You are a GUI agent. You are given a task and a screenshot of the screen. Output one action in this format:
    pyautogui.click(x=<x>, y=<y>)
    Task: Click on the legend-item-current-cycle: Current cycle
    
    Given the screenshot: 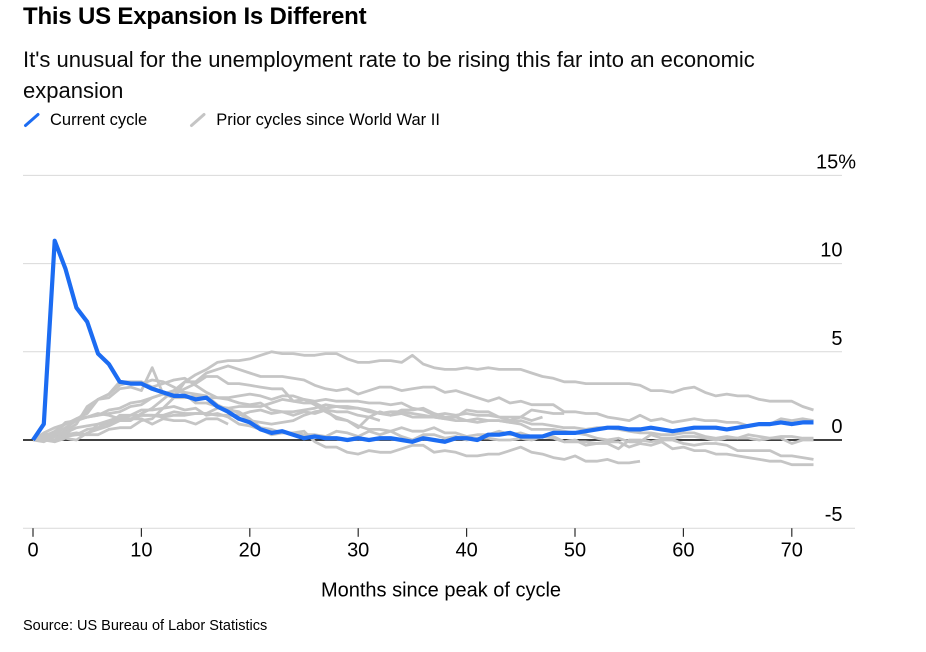 What is the action you would take?
    pyautogui.click(x=85, y=120)
    